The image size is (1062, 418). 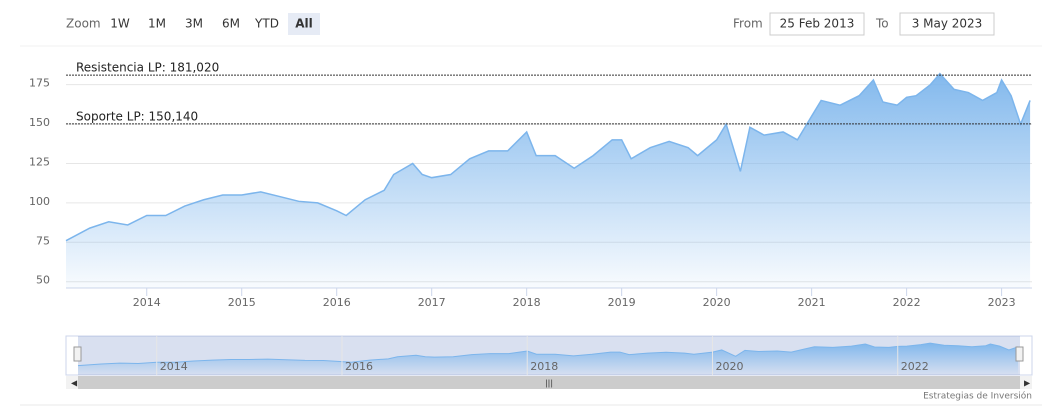 I want to click on zoom-button: 1M, so click(x=157, y=24).